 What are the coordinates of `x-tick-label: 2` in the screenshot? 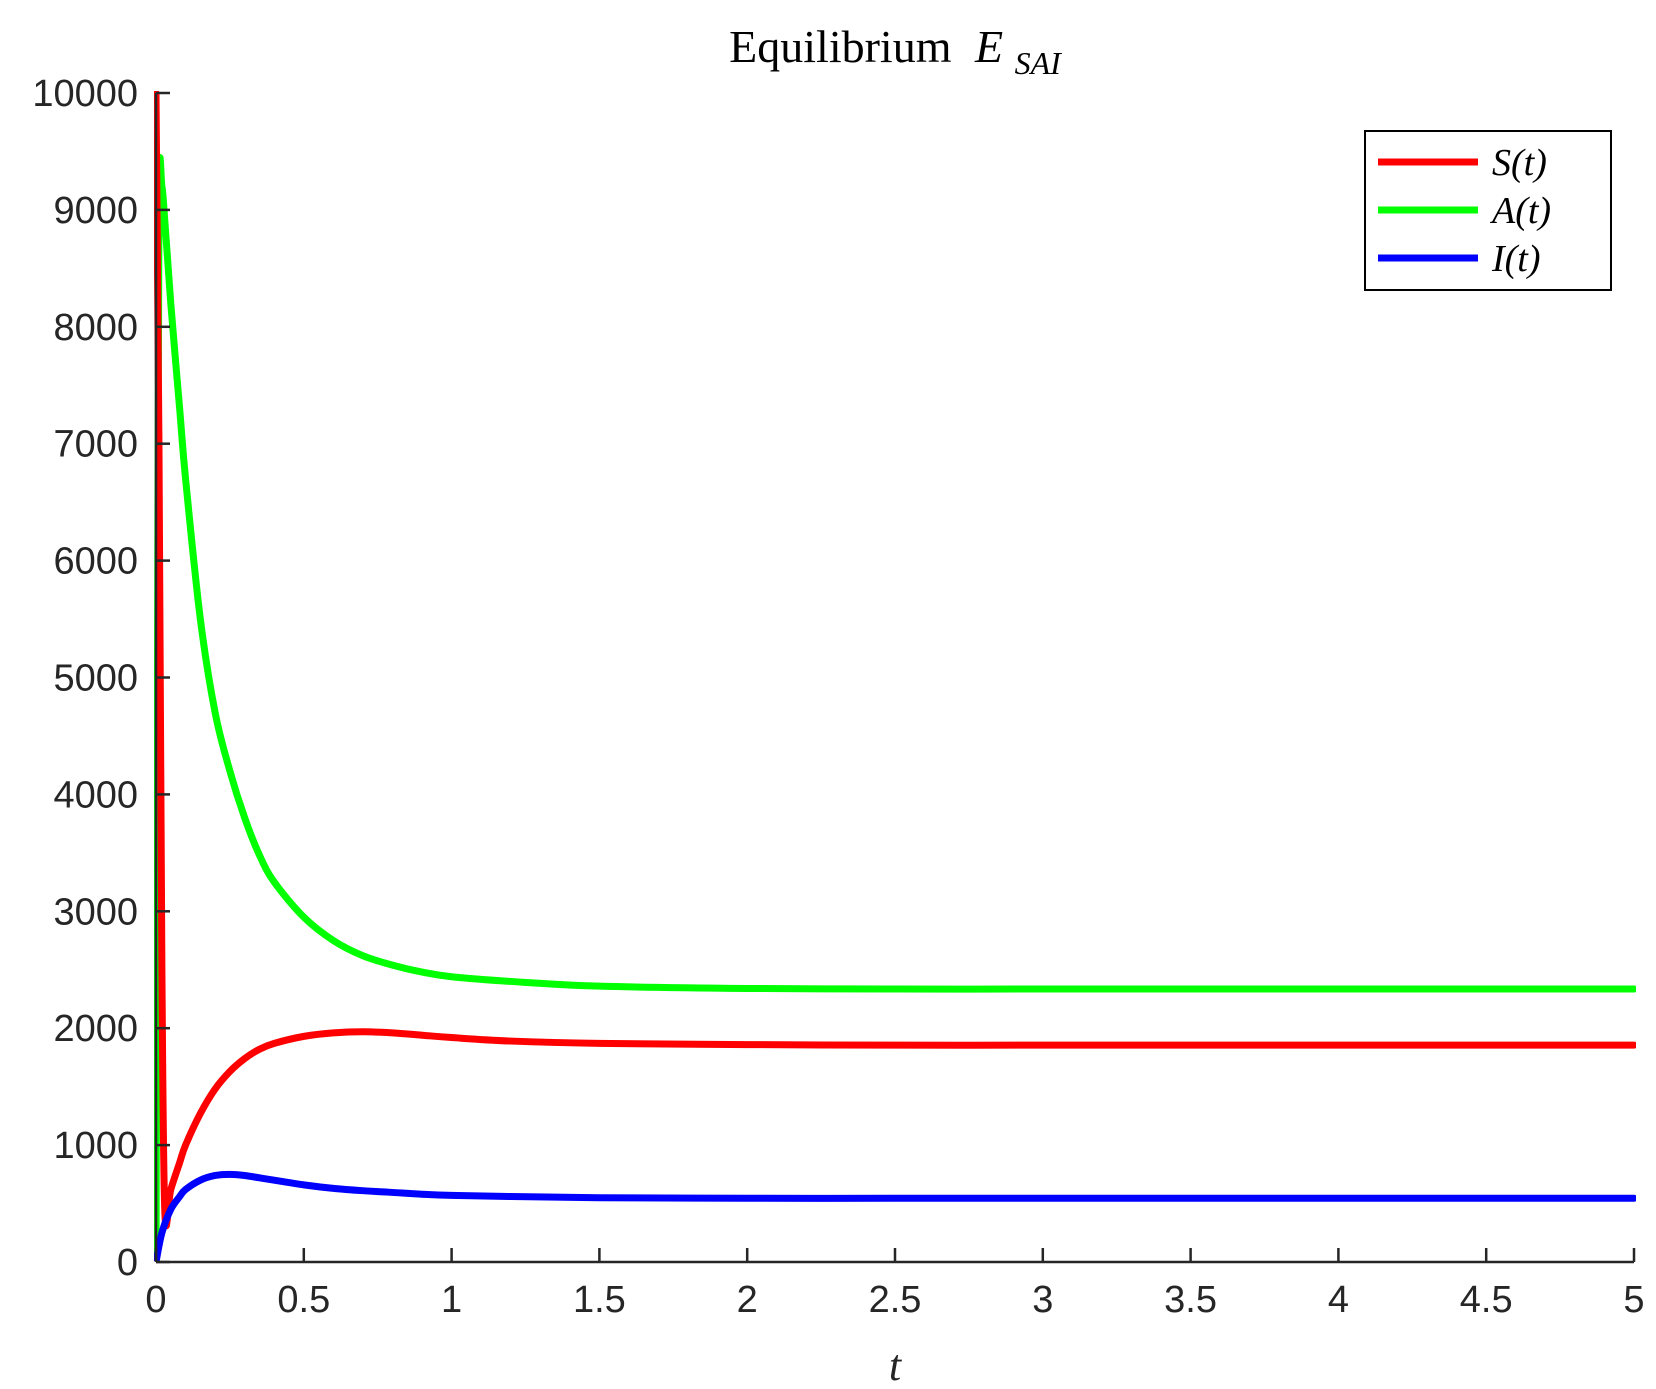 It's located at (747, 1300).